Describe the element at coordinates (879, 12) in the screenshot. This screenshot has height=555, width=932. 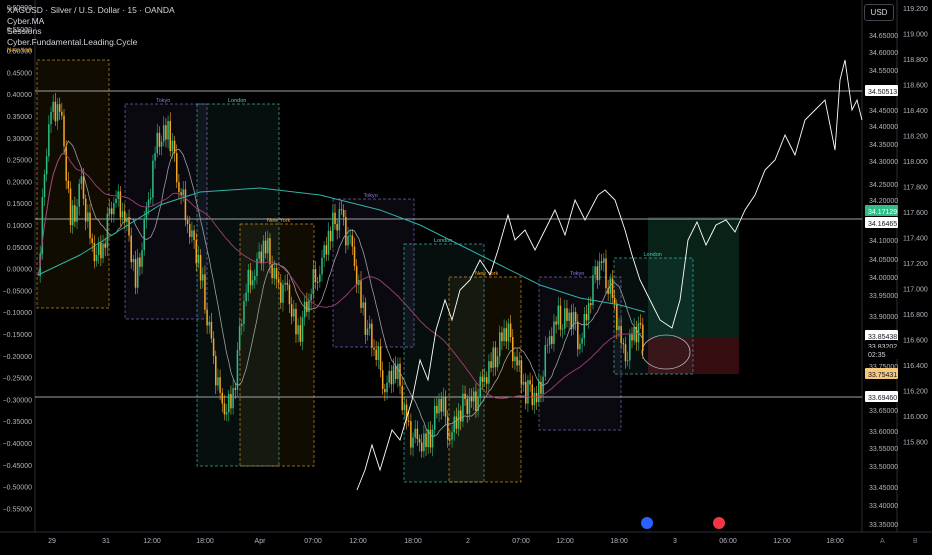
I see `currency-button: USD` at that location.